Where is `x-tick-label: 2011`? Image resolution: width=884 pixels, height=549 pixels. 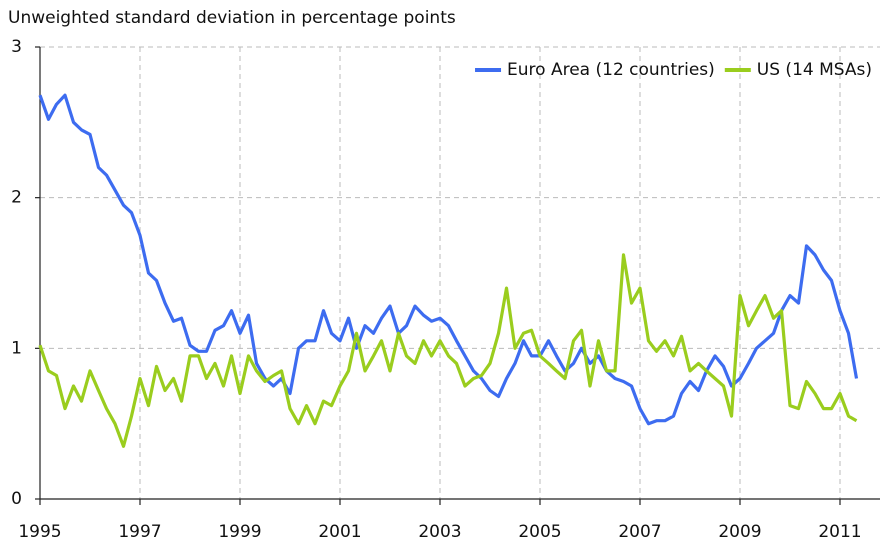 x-tick-label: 2011 is located at coordinates (839, 532).